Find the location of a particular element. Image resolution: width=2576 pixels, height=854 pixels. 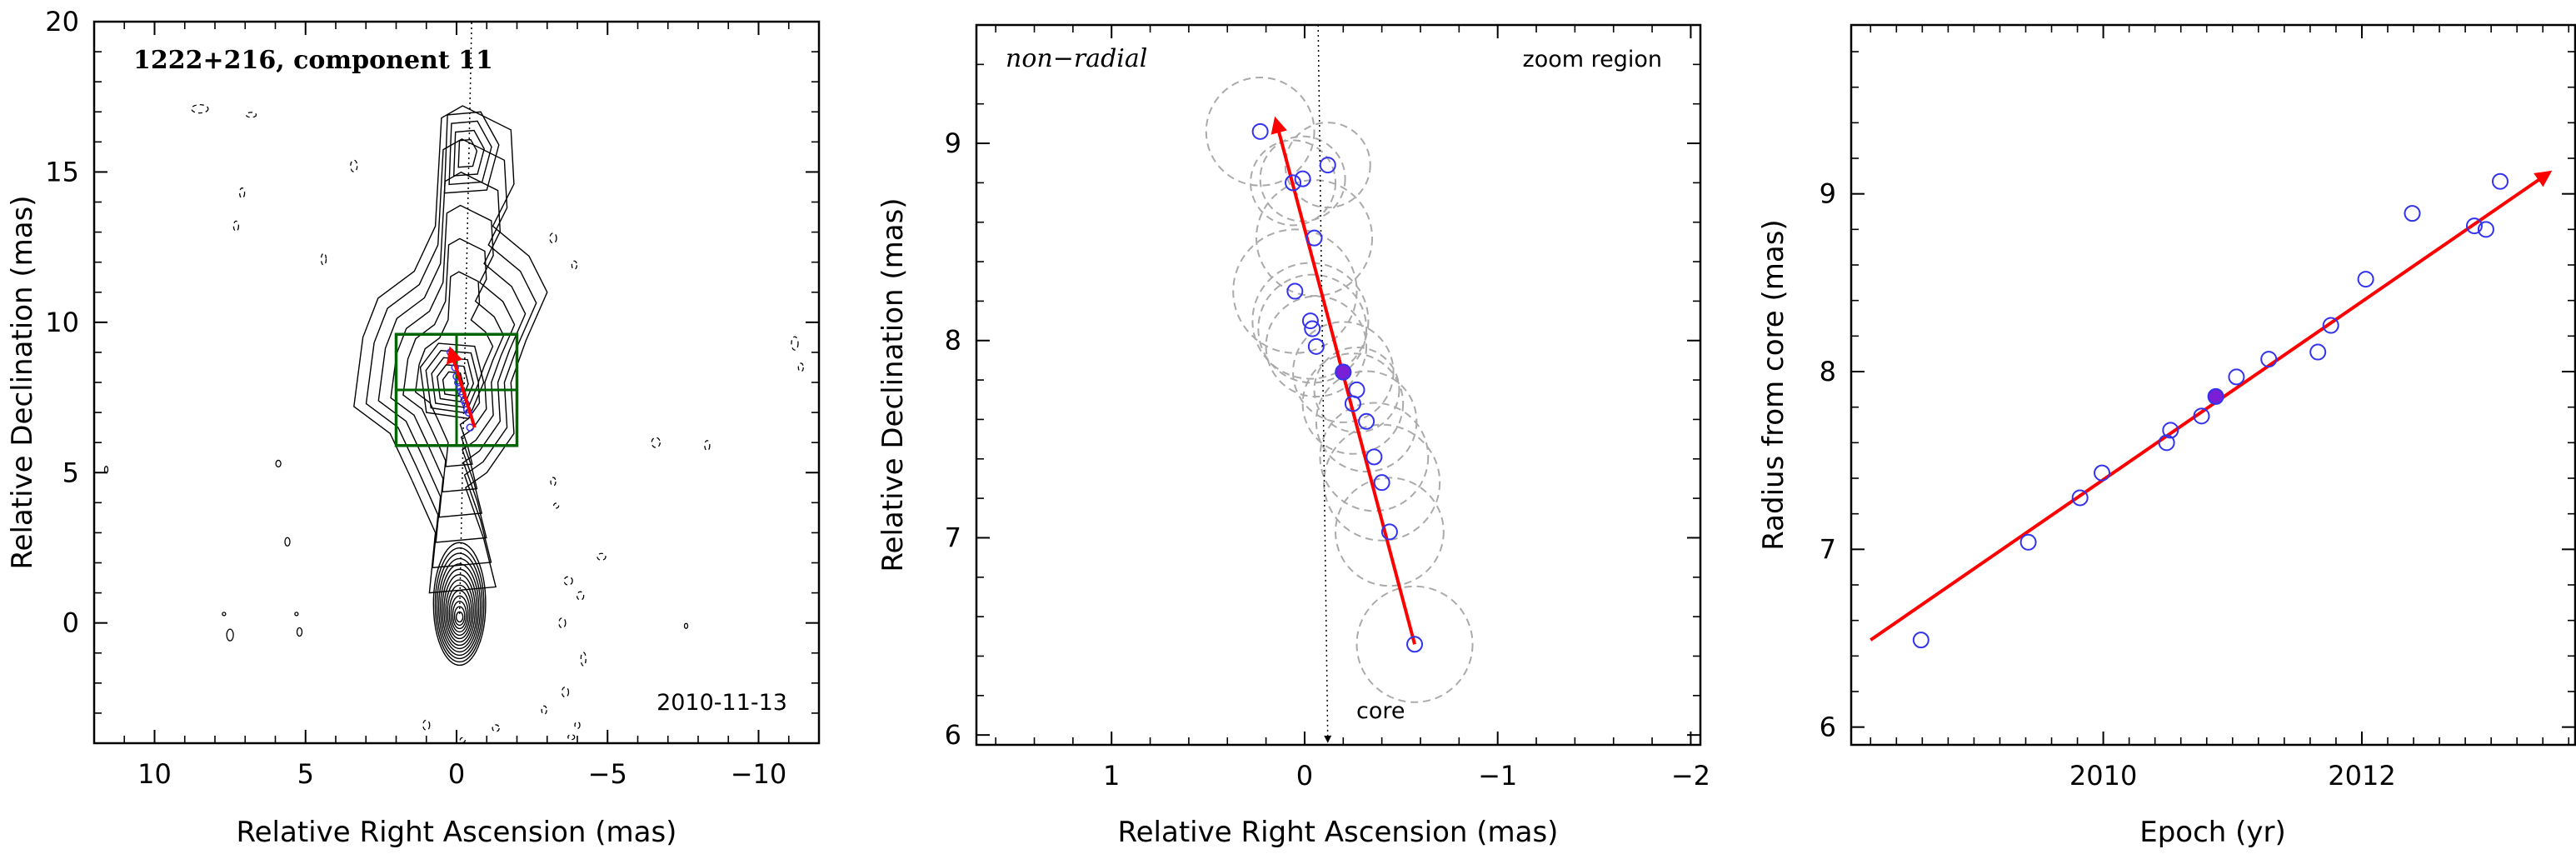

y-axis-label: Radius from core (mas) is located at coordinates (1773, 384).